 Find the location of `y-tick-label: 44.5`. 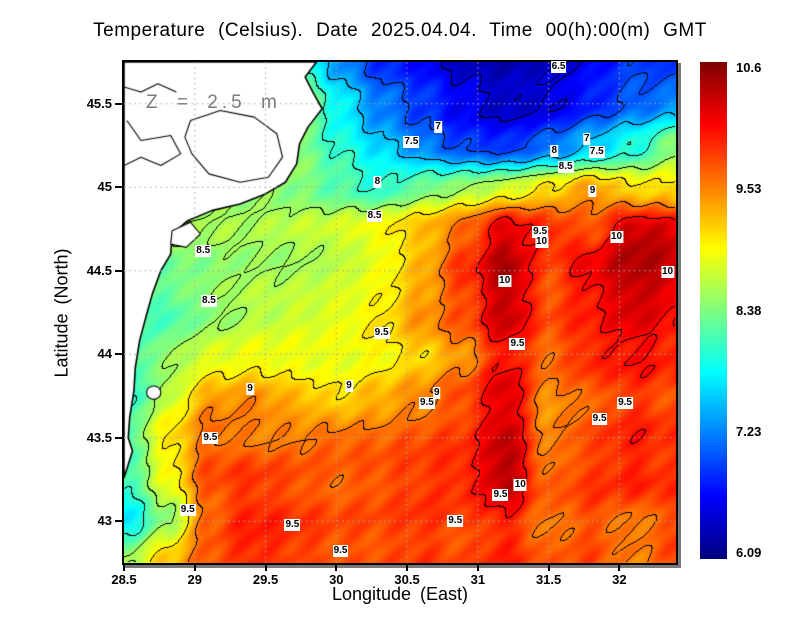

y-tick-label: 44.5 is located at coordinates (99, 270).